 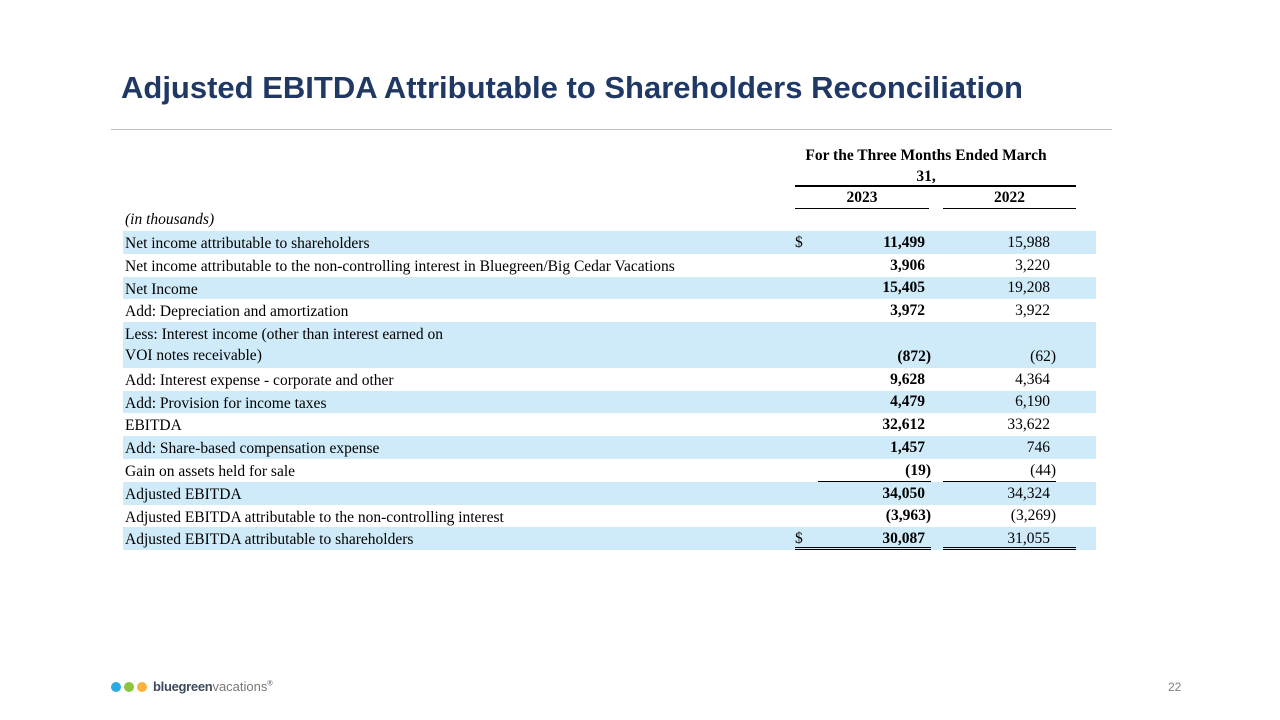 I want to click on row-label: Add: Depreciation and amortization, so click(x=237, y=312).